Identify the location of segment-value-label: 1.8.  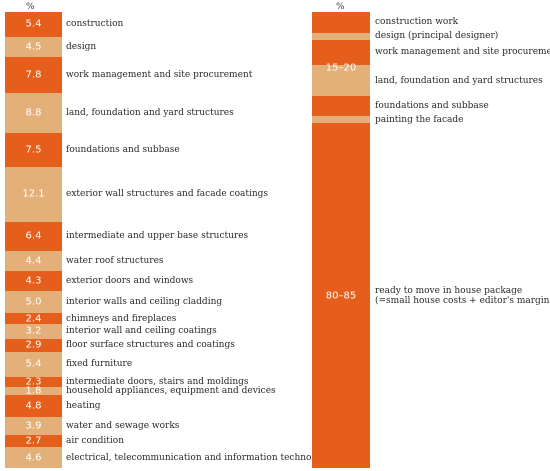
(33, 391).